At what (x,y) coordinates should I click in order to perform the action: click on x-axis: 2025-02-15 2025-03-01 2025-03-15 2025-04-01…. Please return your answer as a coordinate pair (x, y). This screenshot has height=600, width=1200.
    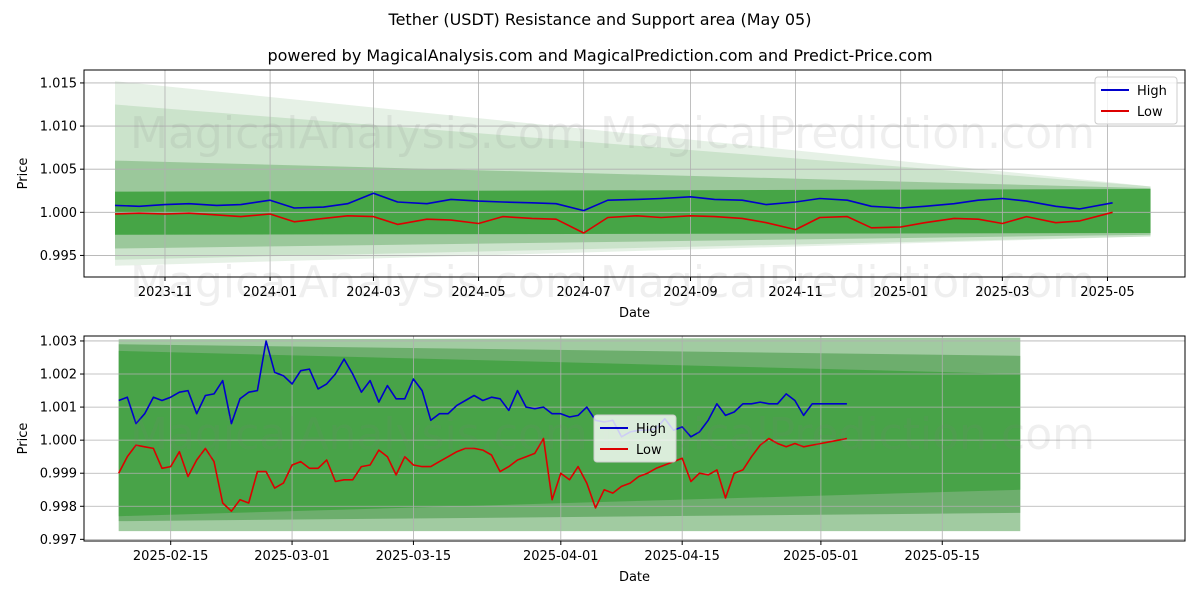
    Looking at the image, I should click on (556, 563).